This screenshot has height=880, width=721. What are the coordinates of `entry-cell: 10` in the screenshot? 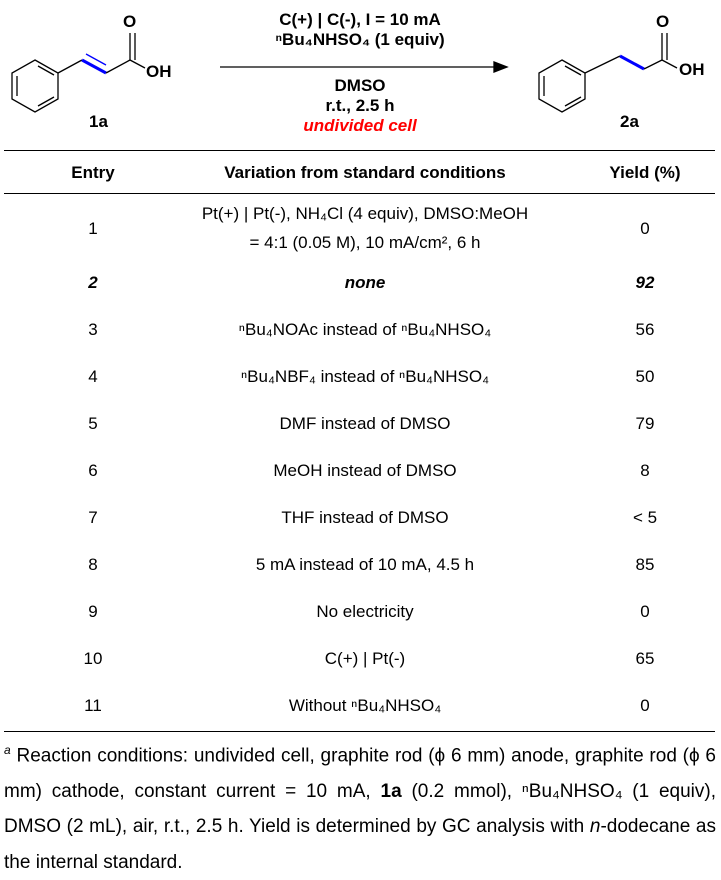 It's located at (93, 658).